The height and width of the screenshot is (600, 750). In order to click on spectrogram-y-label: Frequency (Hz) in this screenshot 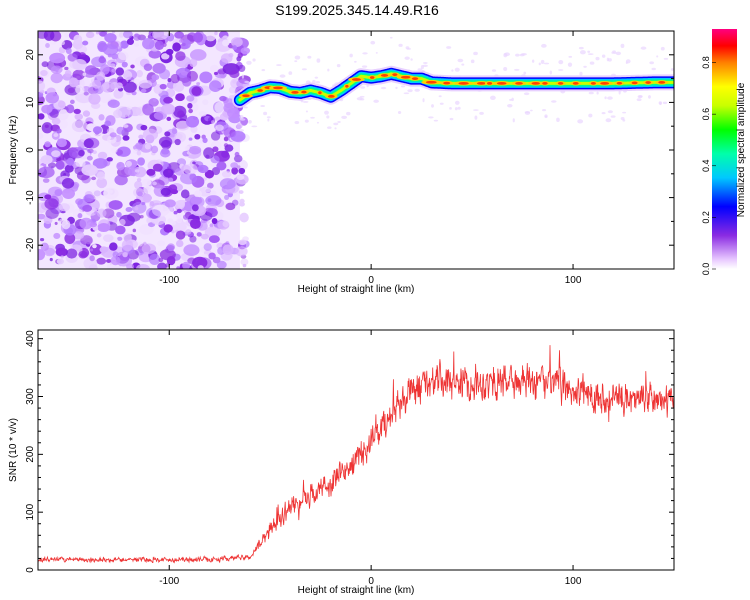, I will do `click(13, 150)`.